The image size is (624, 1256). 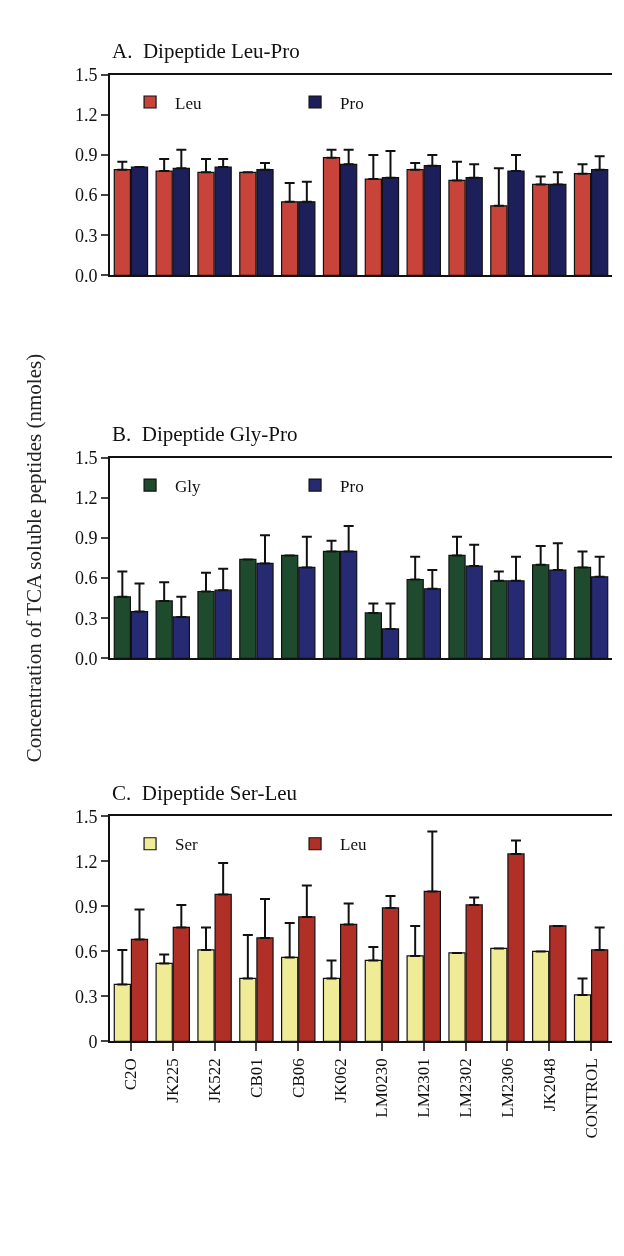 I want to click on x-tick-label: CONTROL, so click(x=591, y=1098).